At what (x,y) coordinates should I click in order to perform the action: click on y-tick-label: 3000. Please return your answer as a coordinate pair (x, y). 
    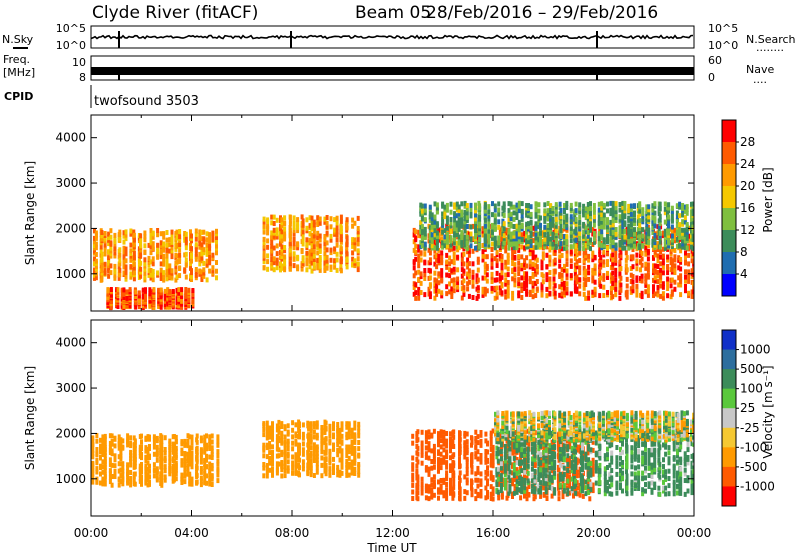
    Looking at the image, I should click on (70, 183).